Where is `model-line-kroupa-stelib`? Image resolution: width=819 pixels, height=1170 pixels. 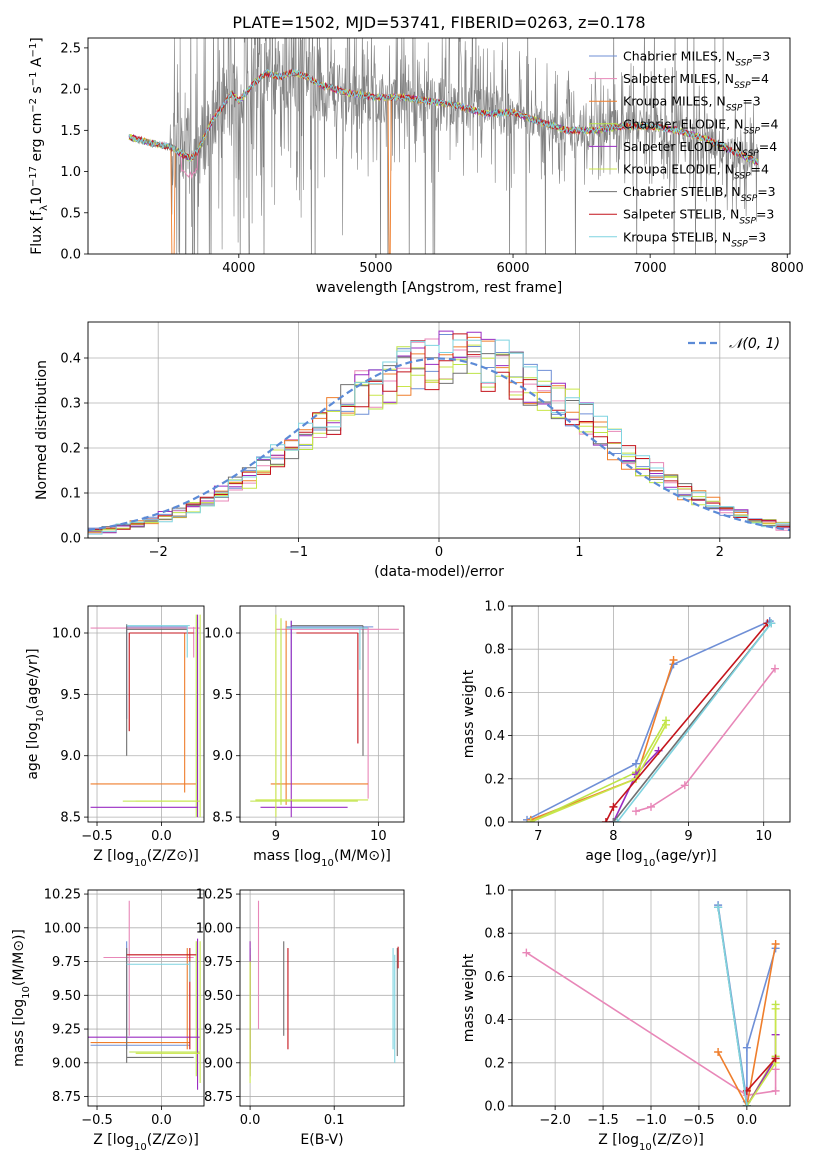
model-line-kroupa-stelib is located at coordinates (443, 116).